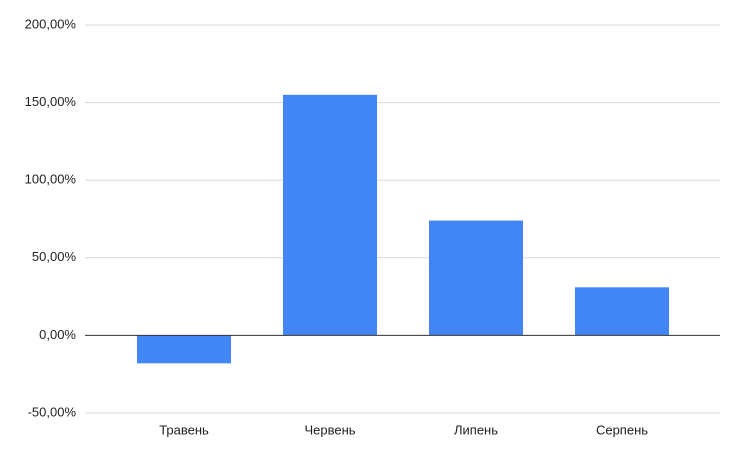  I want to click on x-tick-label: Червень, so click(329, 429).